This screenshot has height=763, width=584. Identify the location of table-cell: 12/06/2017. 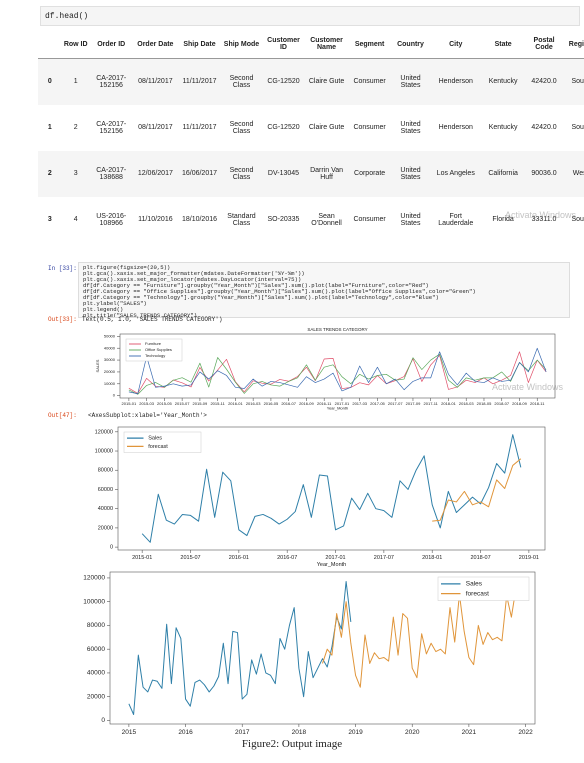
(155, 173).